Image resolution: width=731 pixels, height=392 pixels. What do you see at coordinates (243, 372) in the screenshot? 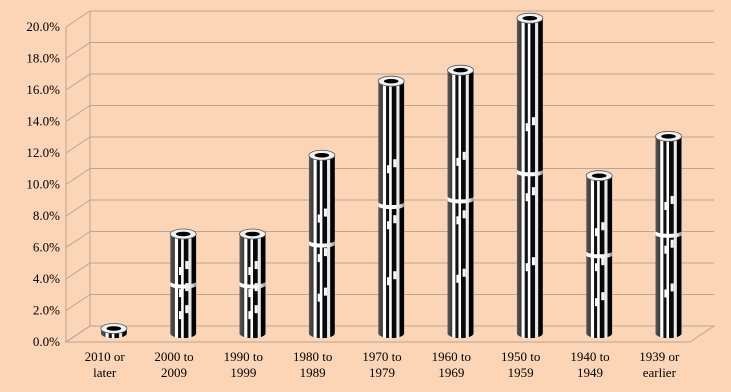
I see `x-tick-label: 1999` at bounding box center [243, 372].